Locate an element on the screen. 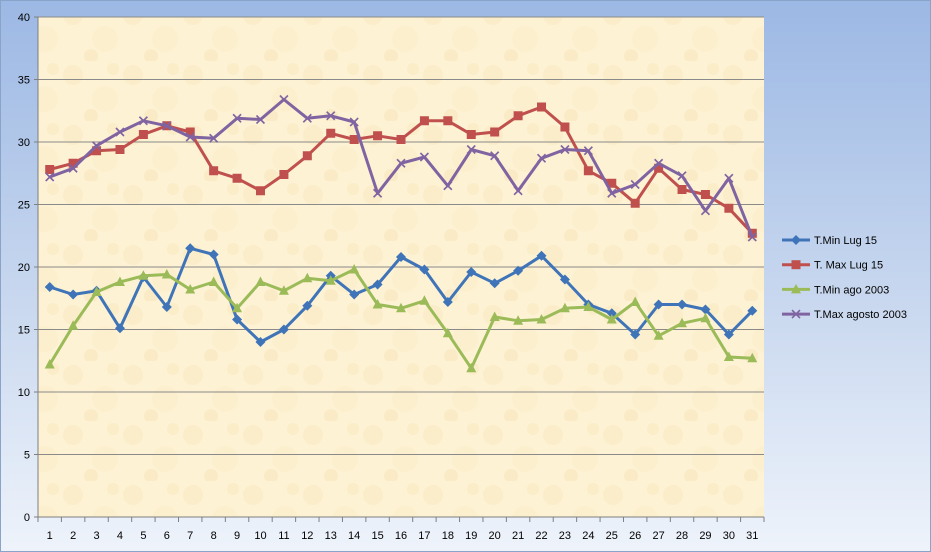 Image resolution: width=931 pixels, height=552 pixels. x-tick-label: 31 is located at coordinates (752, 536).